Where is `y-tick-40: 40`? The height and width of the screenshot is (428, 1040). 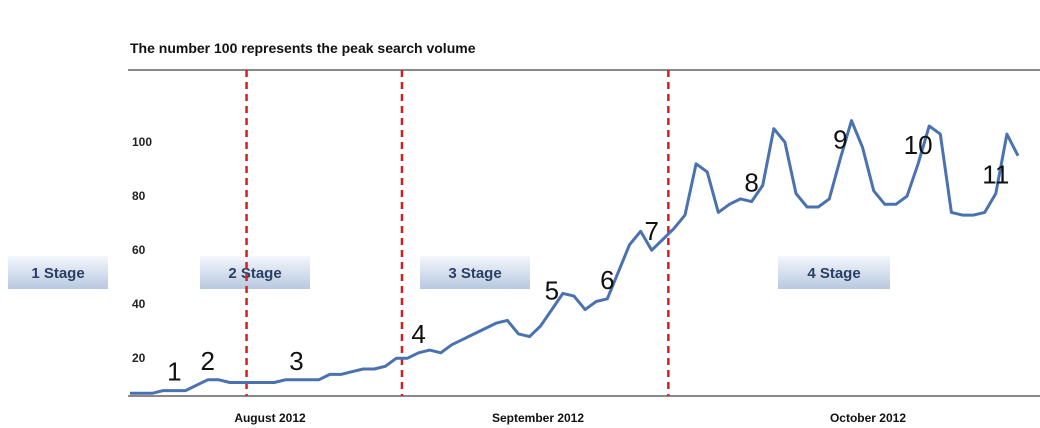
y-tick-40: 40 is located at coordinates (139, 304).